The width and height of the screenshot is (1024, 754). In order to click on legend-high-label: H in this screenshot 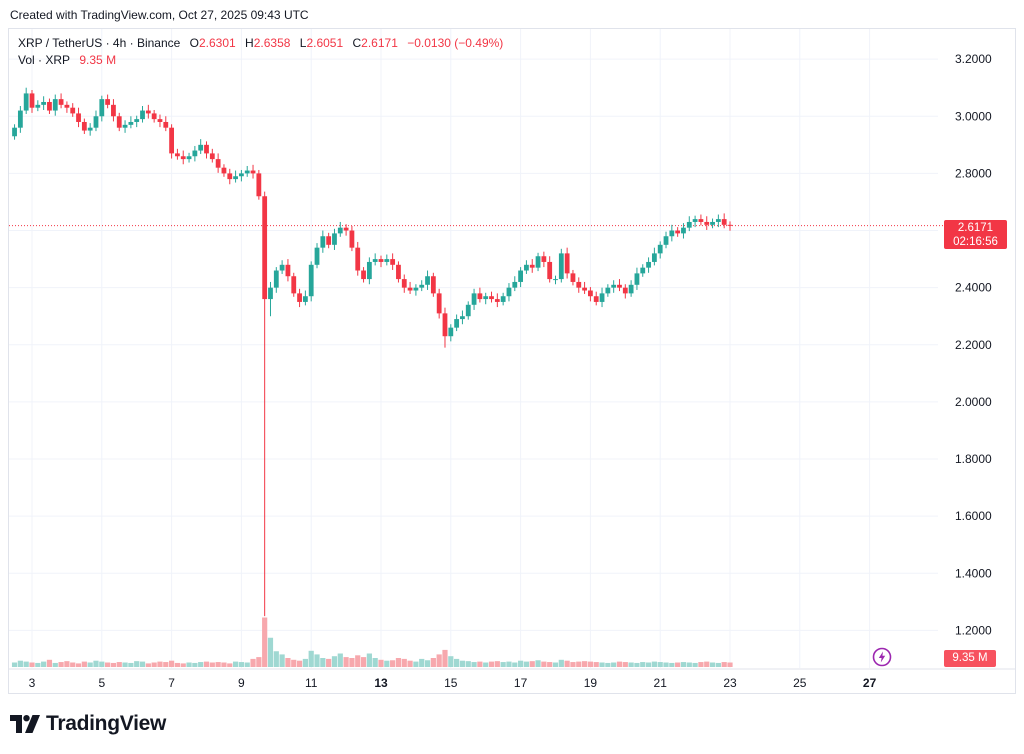, I will do `click(249, 43)`.